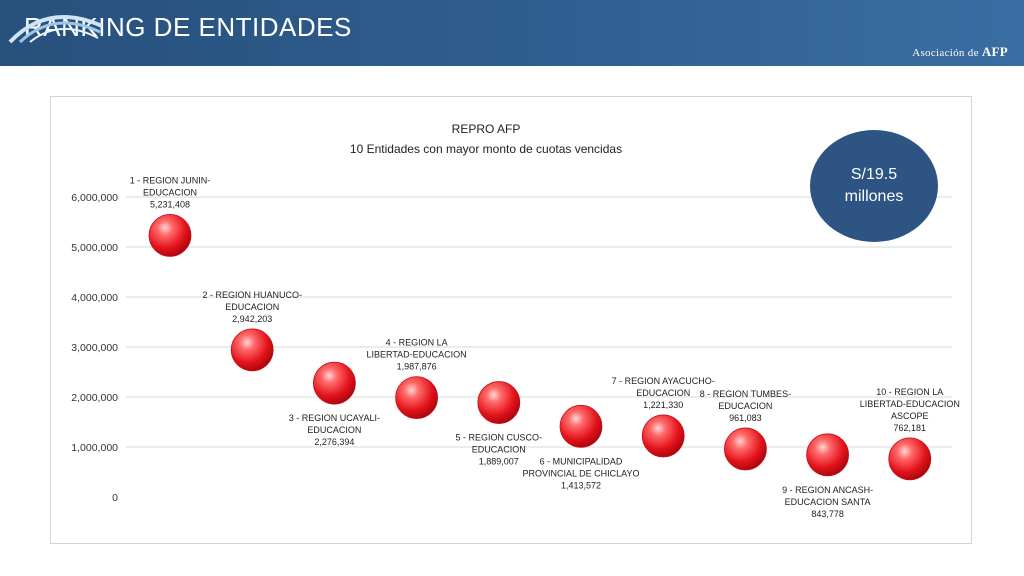 The width and height of the screenshot is (1024, 576). What do you see at coordinates (581, 461) in the screenshot?
I see `data-point-name-label: 6 - MUNICIPALIDAD` at bounding box center [581, 461].